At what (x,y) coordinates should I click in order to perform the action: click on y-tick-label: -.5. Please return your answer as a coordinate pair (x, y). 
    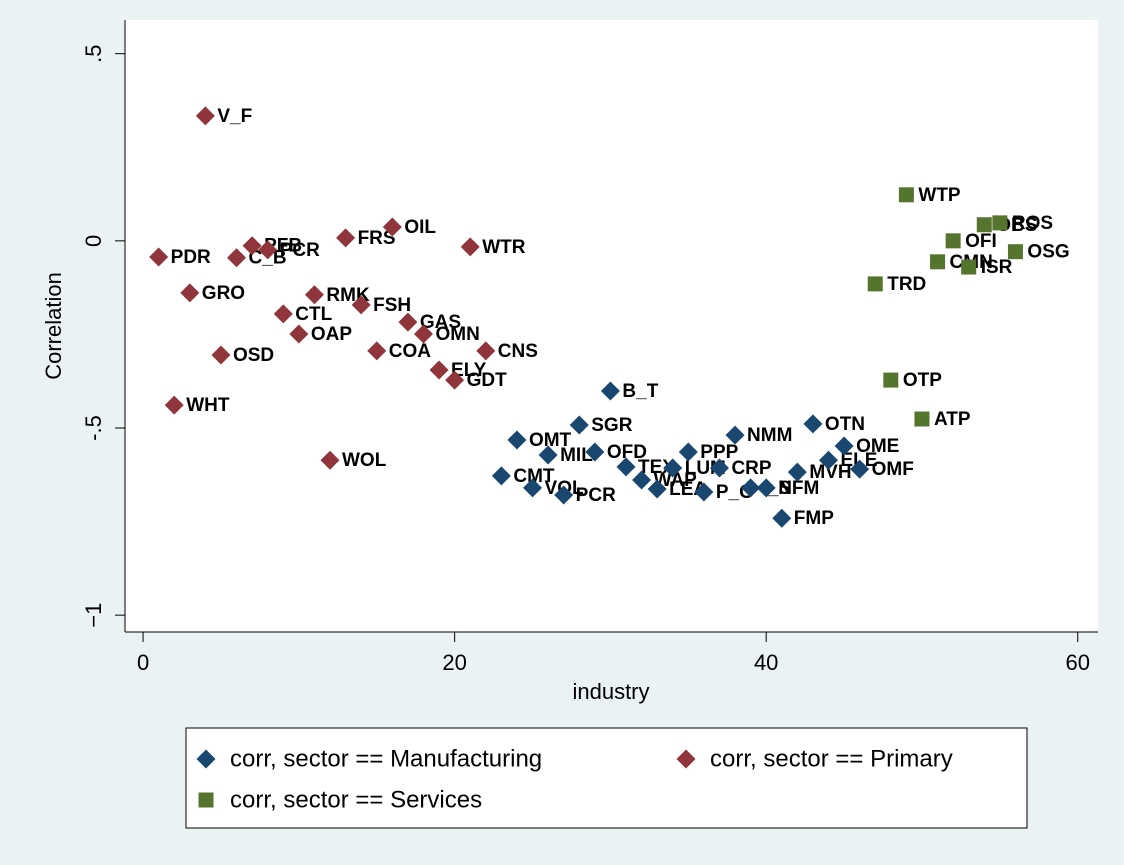
    Looking at the image, I should click on (93, 428).